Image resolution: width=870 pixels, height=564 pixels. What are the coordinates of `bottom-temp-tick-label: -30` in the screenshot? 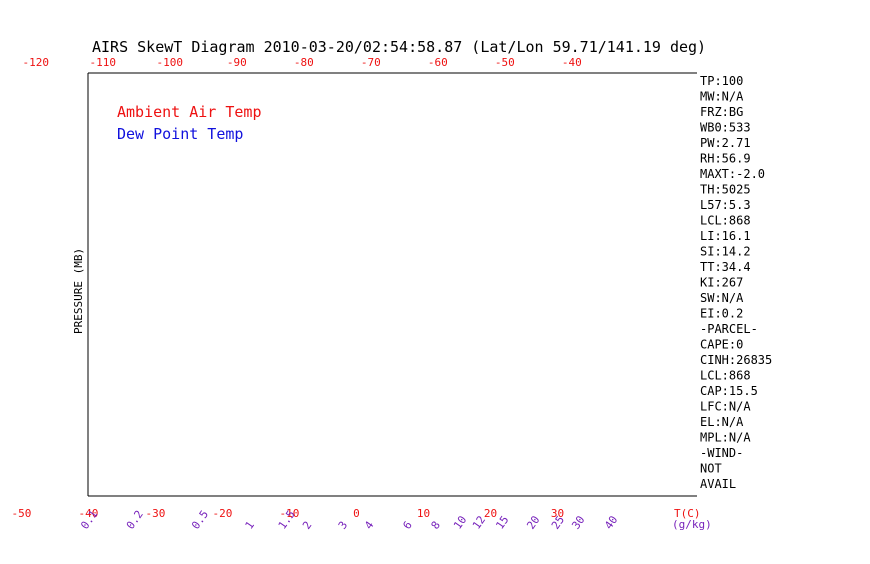 It's located at (156, 513).